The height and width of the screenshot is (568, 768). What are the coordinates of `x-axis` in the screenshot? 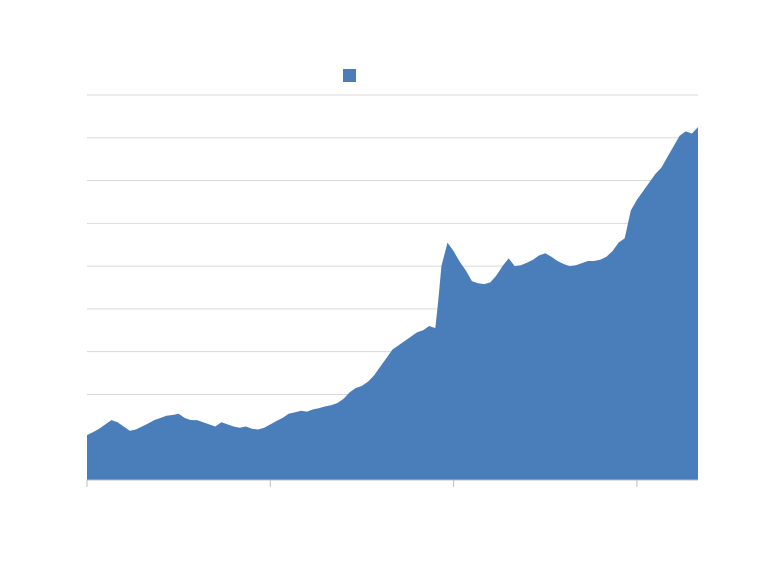 It's located at (392, 483).